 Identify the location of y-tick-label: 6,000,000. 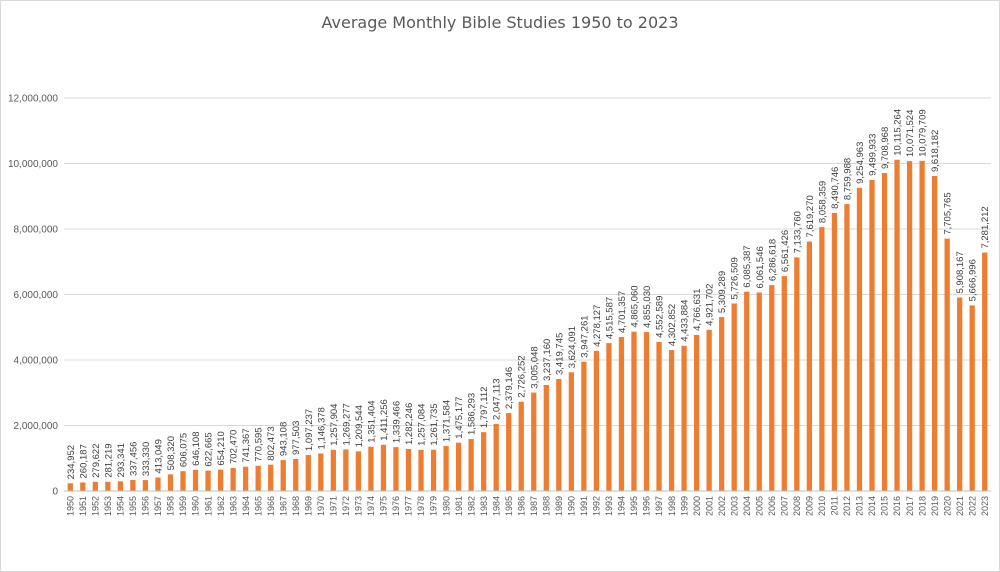
(36, 295).